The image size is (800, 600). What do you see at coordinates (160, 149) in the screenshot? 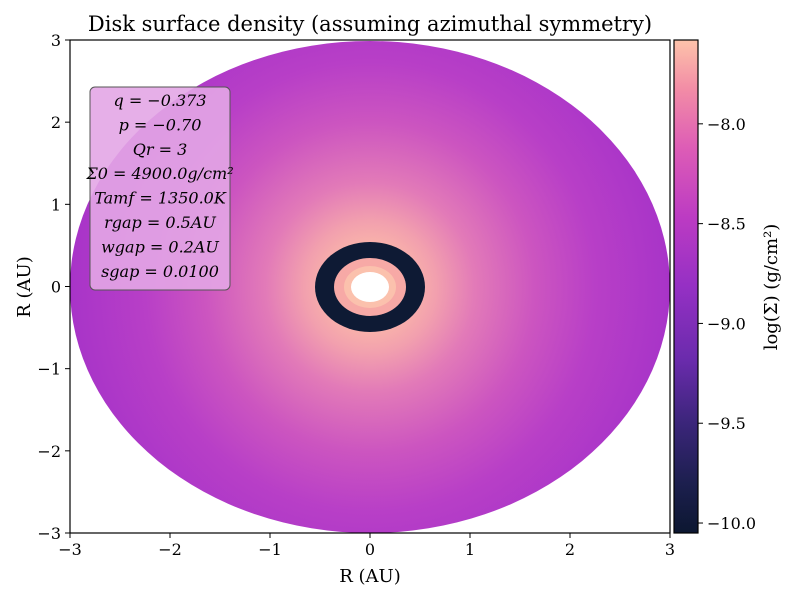
I see `annotation-line: Qr = 3` at bounding box center [160, 149].